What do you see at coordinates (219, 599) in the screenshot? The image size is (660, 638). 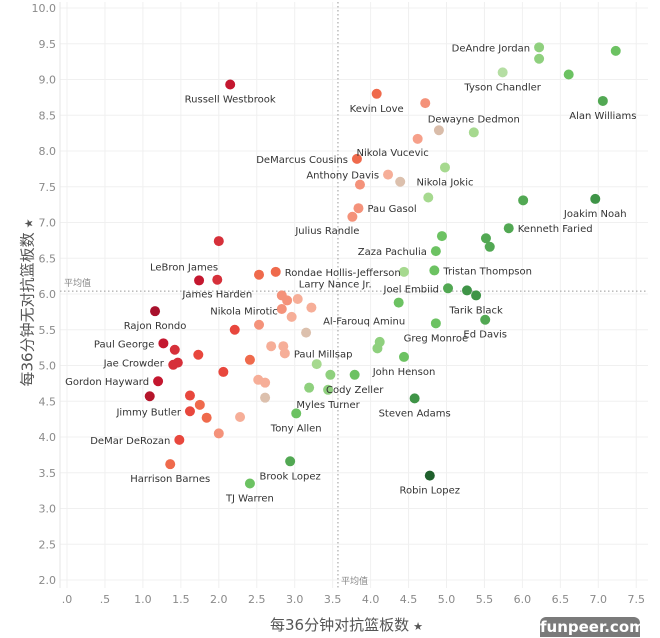 I see `x-tick-label: 2.0` at bounding box center [219, 599].